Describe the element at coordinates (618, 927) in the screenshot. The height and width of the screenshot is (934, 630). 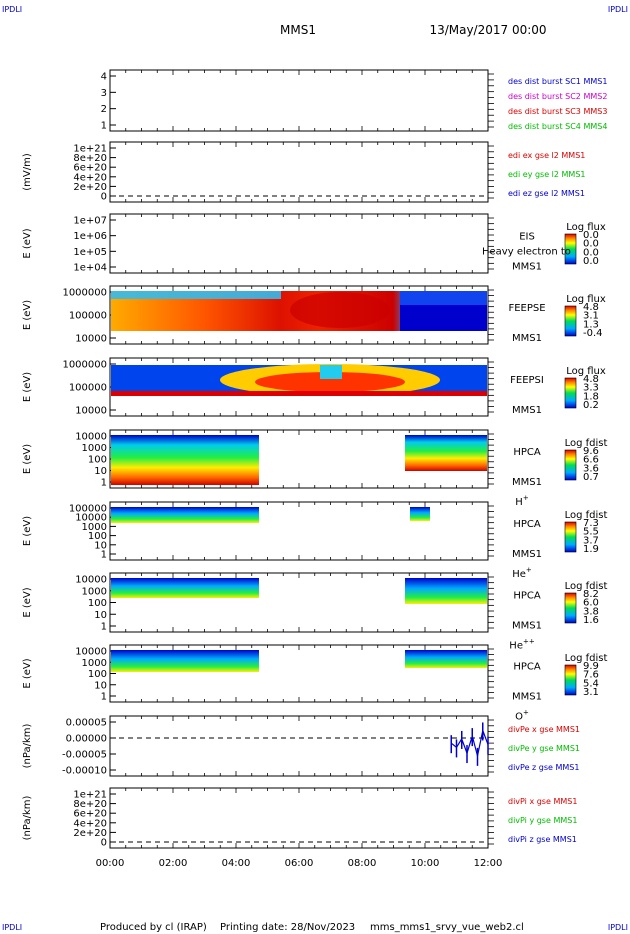
I see `corner-label-bottom-right: IPDLI` at that location.